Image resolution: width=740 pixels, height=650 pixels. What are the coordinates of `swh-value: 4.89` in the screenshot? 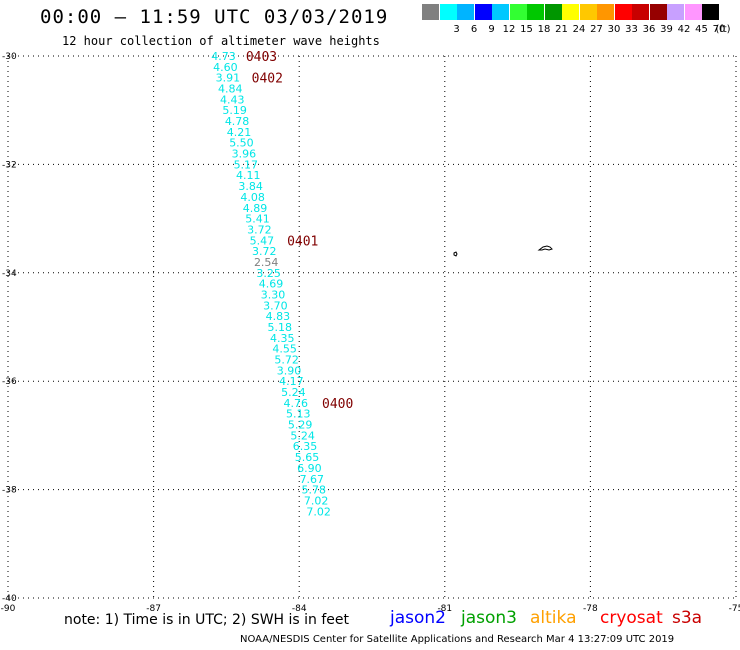 It's located at (255, 208).